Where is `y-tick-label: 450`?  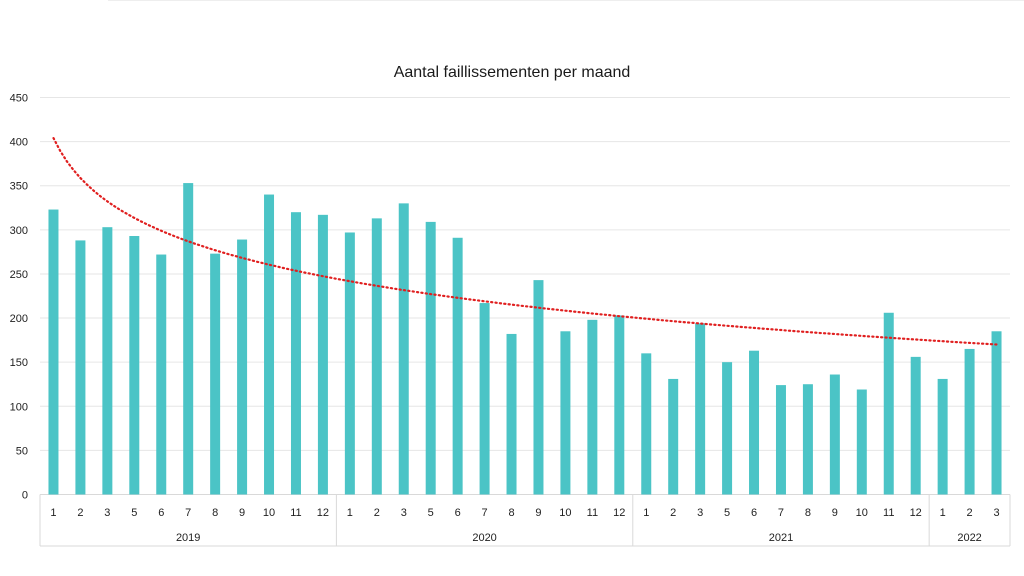 y-tick-label: 450 is located at coordinates (19, 99).